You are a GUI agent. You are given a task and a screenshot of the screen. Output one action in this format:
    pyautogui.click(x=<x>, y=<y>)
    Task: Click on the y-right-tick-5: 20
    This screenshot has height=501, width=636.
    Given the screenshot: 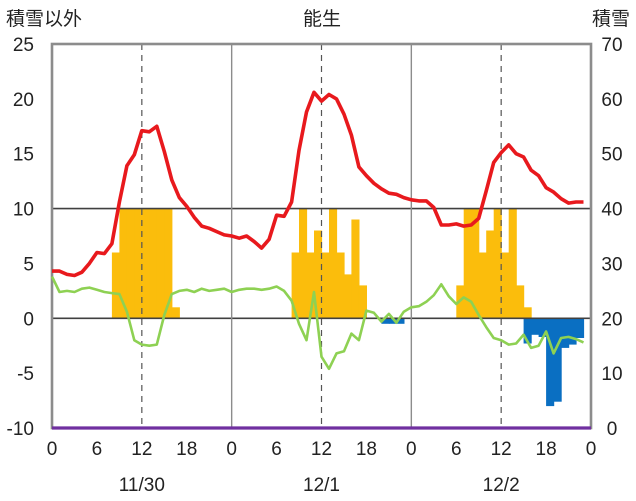 What is the action you would take?
    pyautogui.click(x=611, y=319)
    